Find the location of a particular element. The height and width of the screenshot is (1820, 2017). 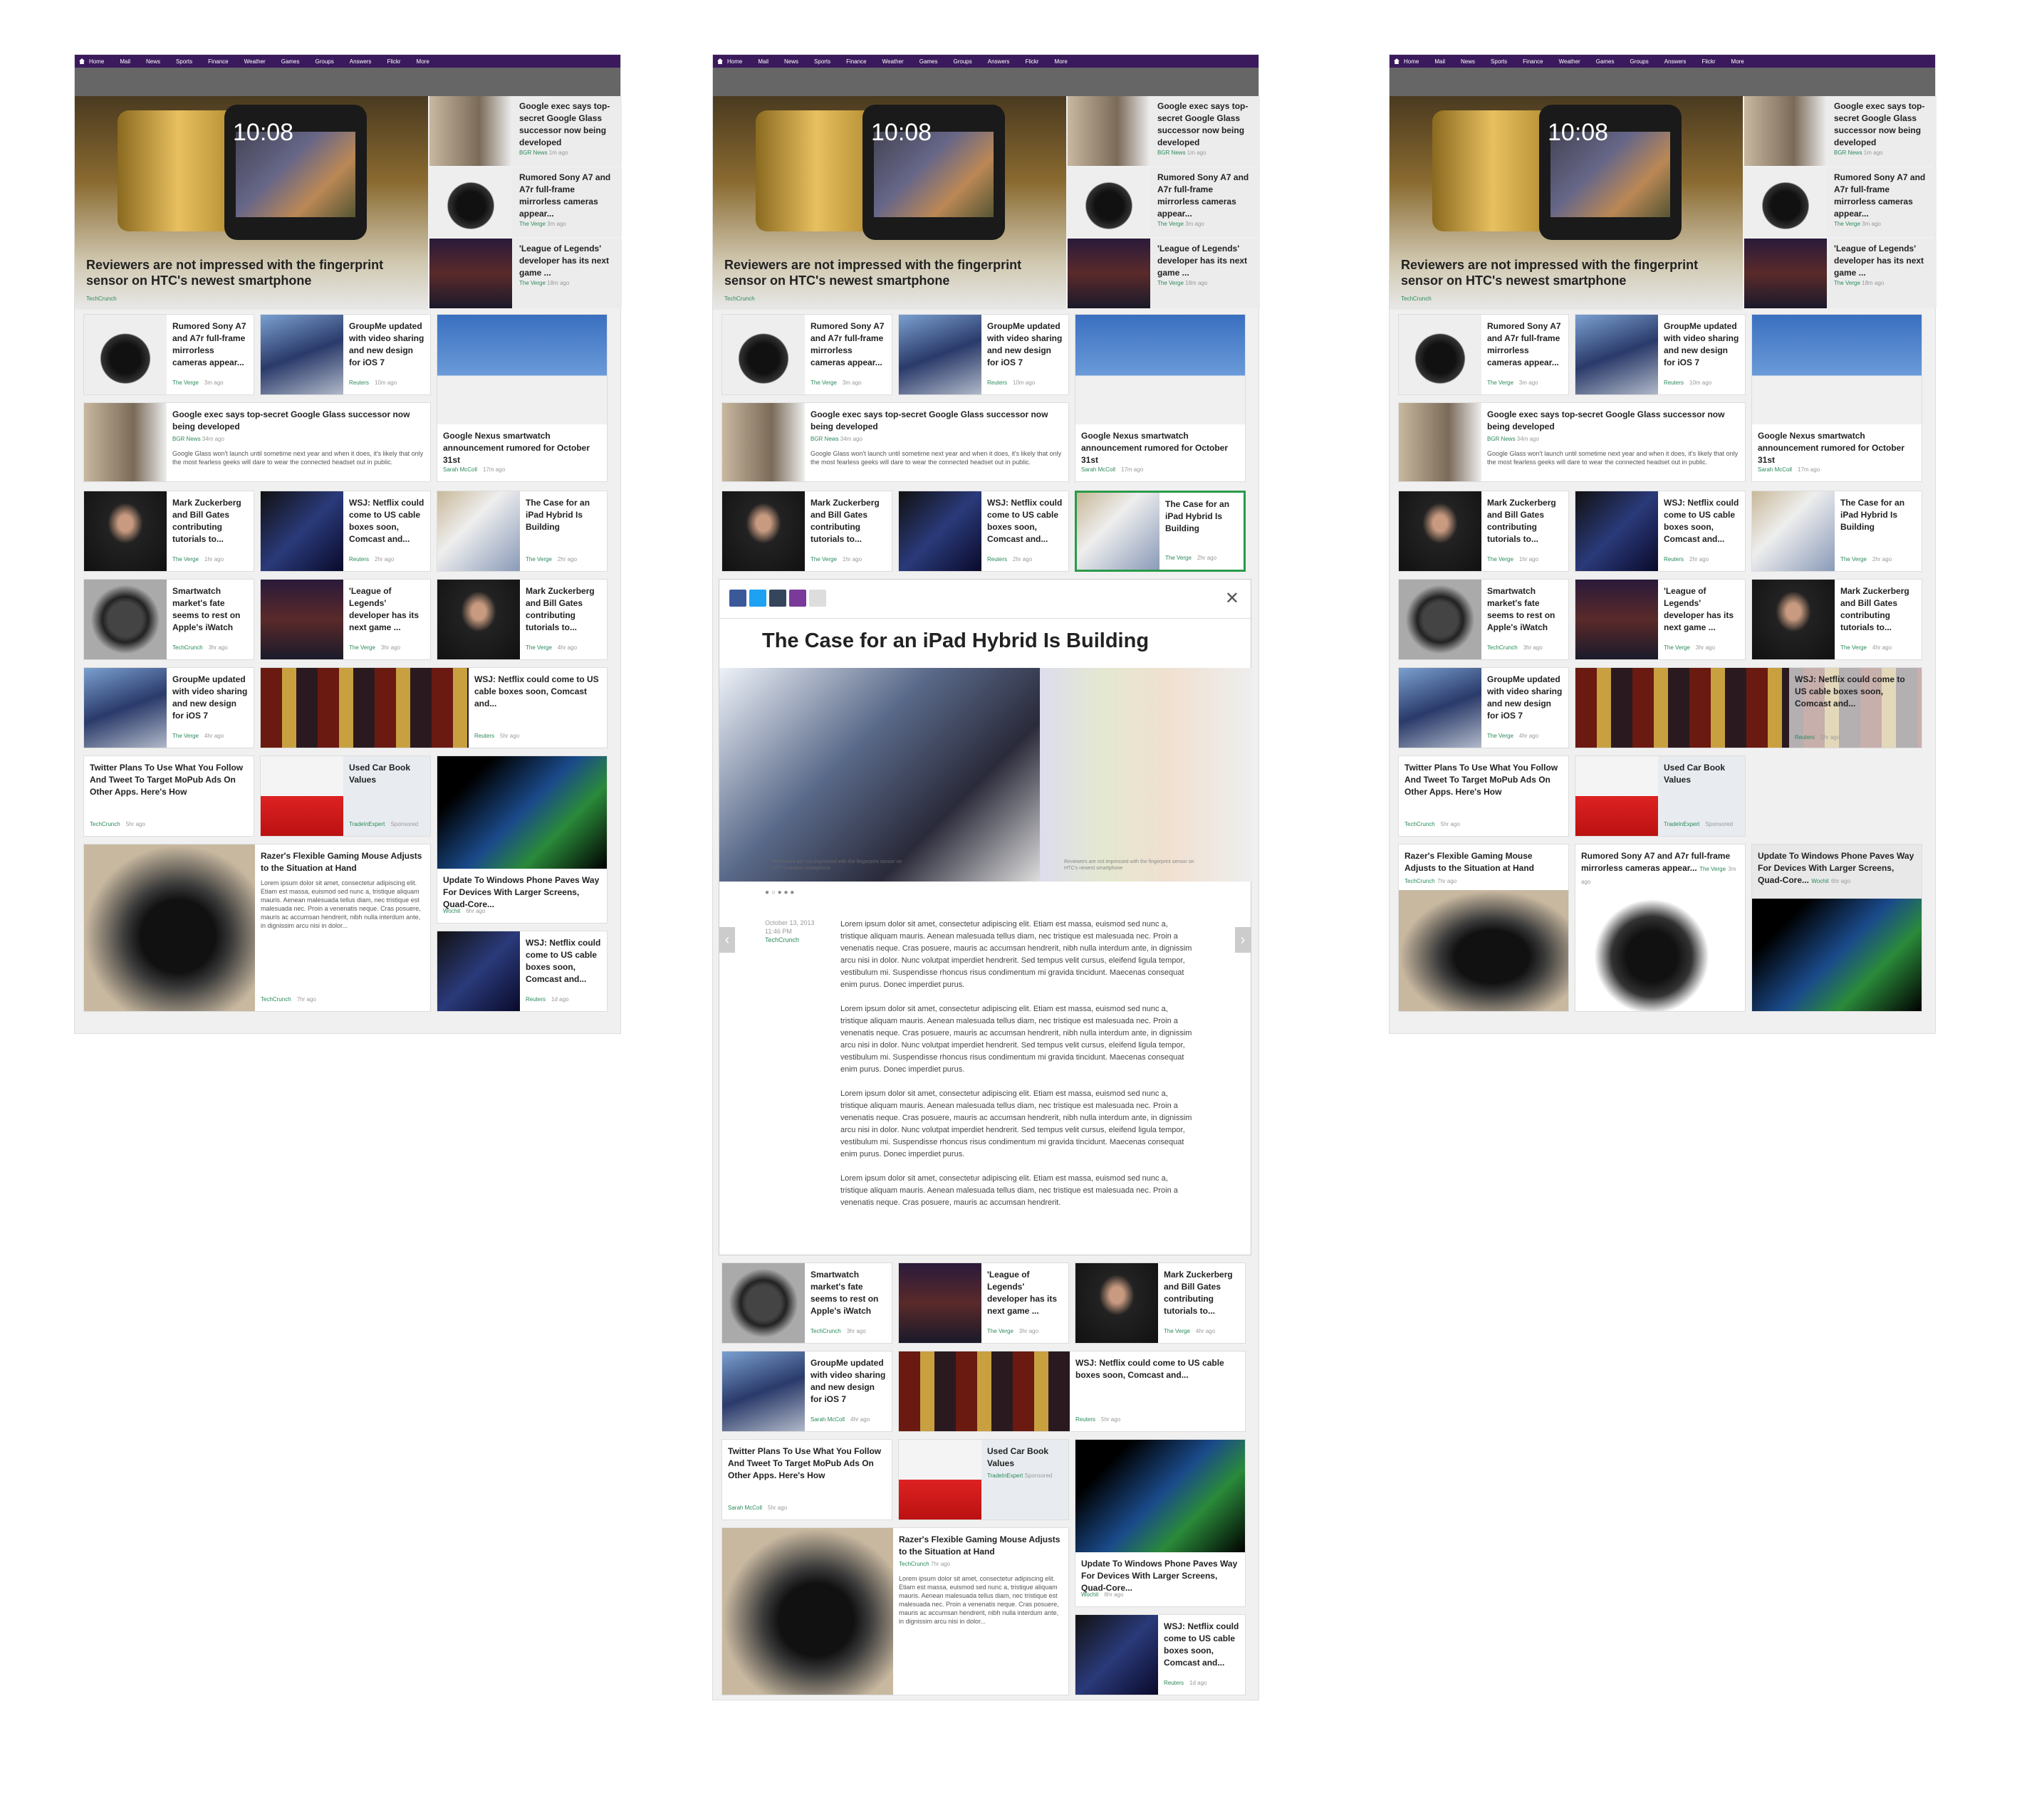

image-gallery is located at coordinates (985, 775).